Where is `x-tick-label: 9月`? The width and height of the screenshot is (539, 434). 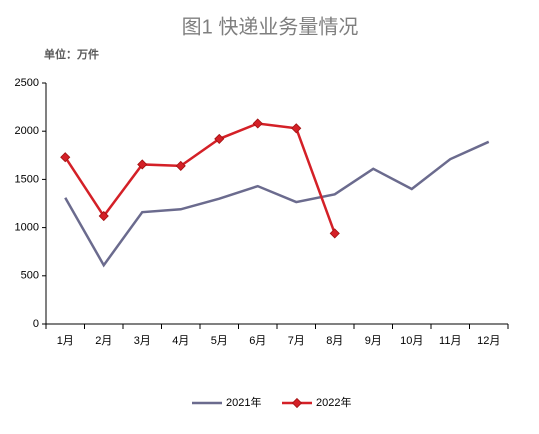 x-tick-label: 9月 is located at coordinates (373, 341).